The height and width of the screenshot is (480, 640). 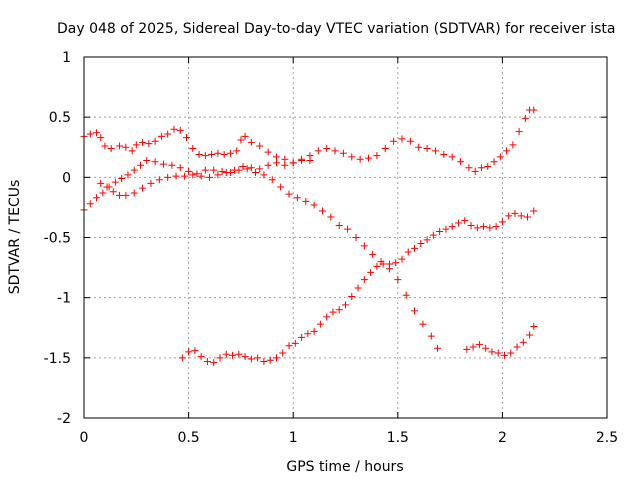 What do you see at coordinates (502, 438) in the screenshot?
I see `x-tick-label: 2` at bounding box center [502, 438].